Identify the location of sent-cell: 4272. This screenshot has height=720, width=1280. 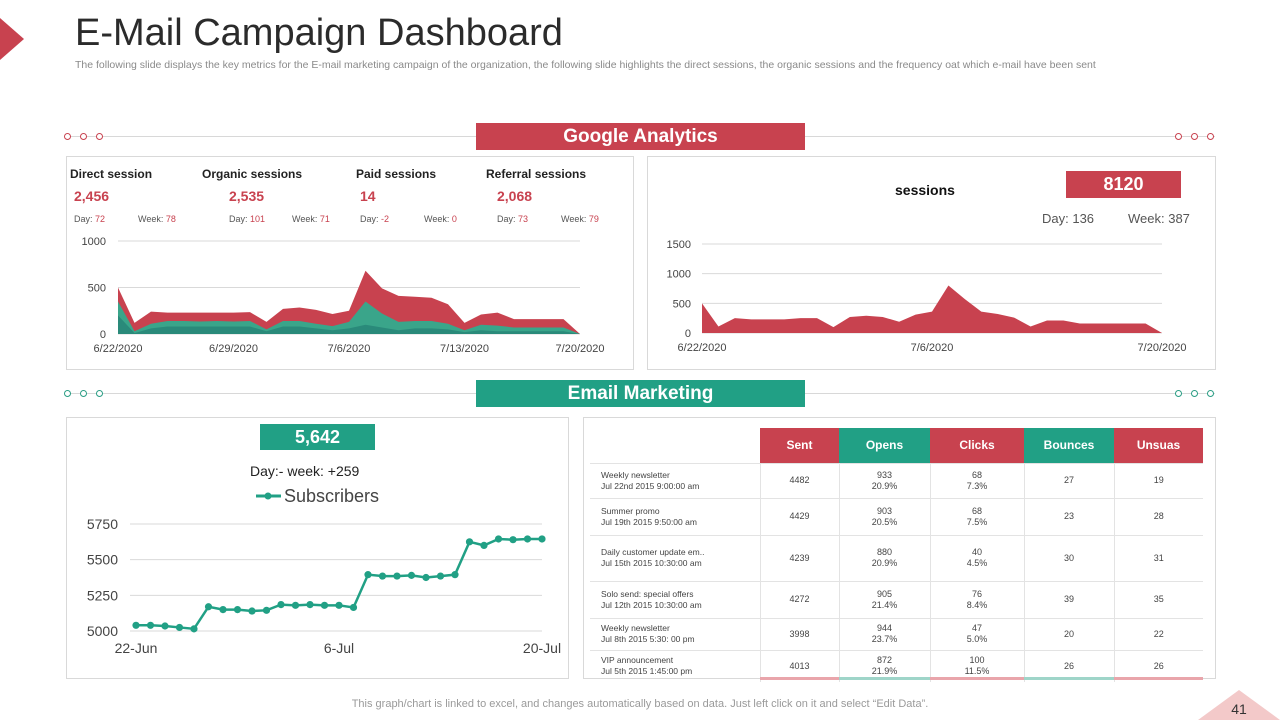
(799, 599).